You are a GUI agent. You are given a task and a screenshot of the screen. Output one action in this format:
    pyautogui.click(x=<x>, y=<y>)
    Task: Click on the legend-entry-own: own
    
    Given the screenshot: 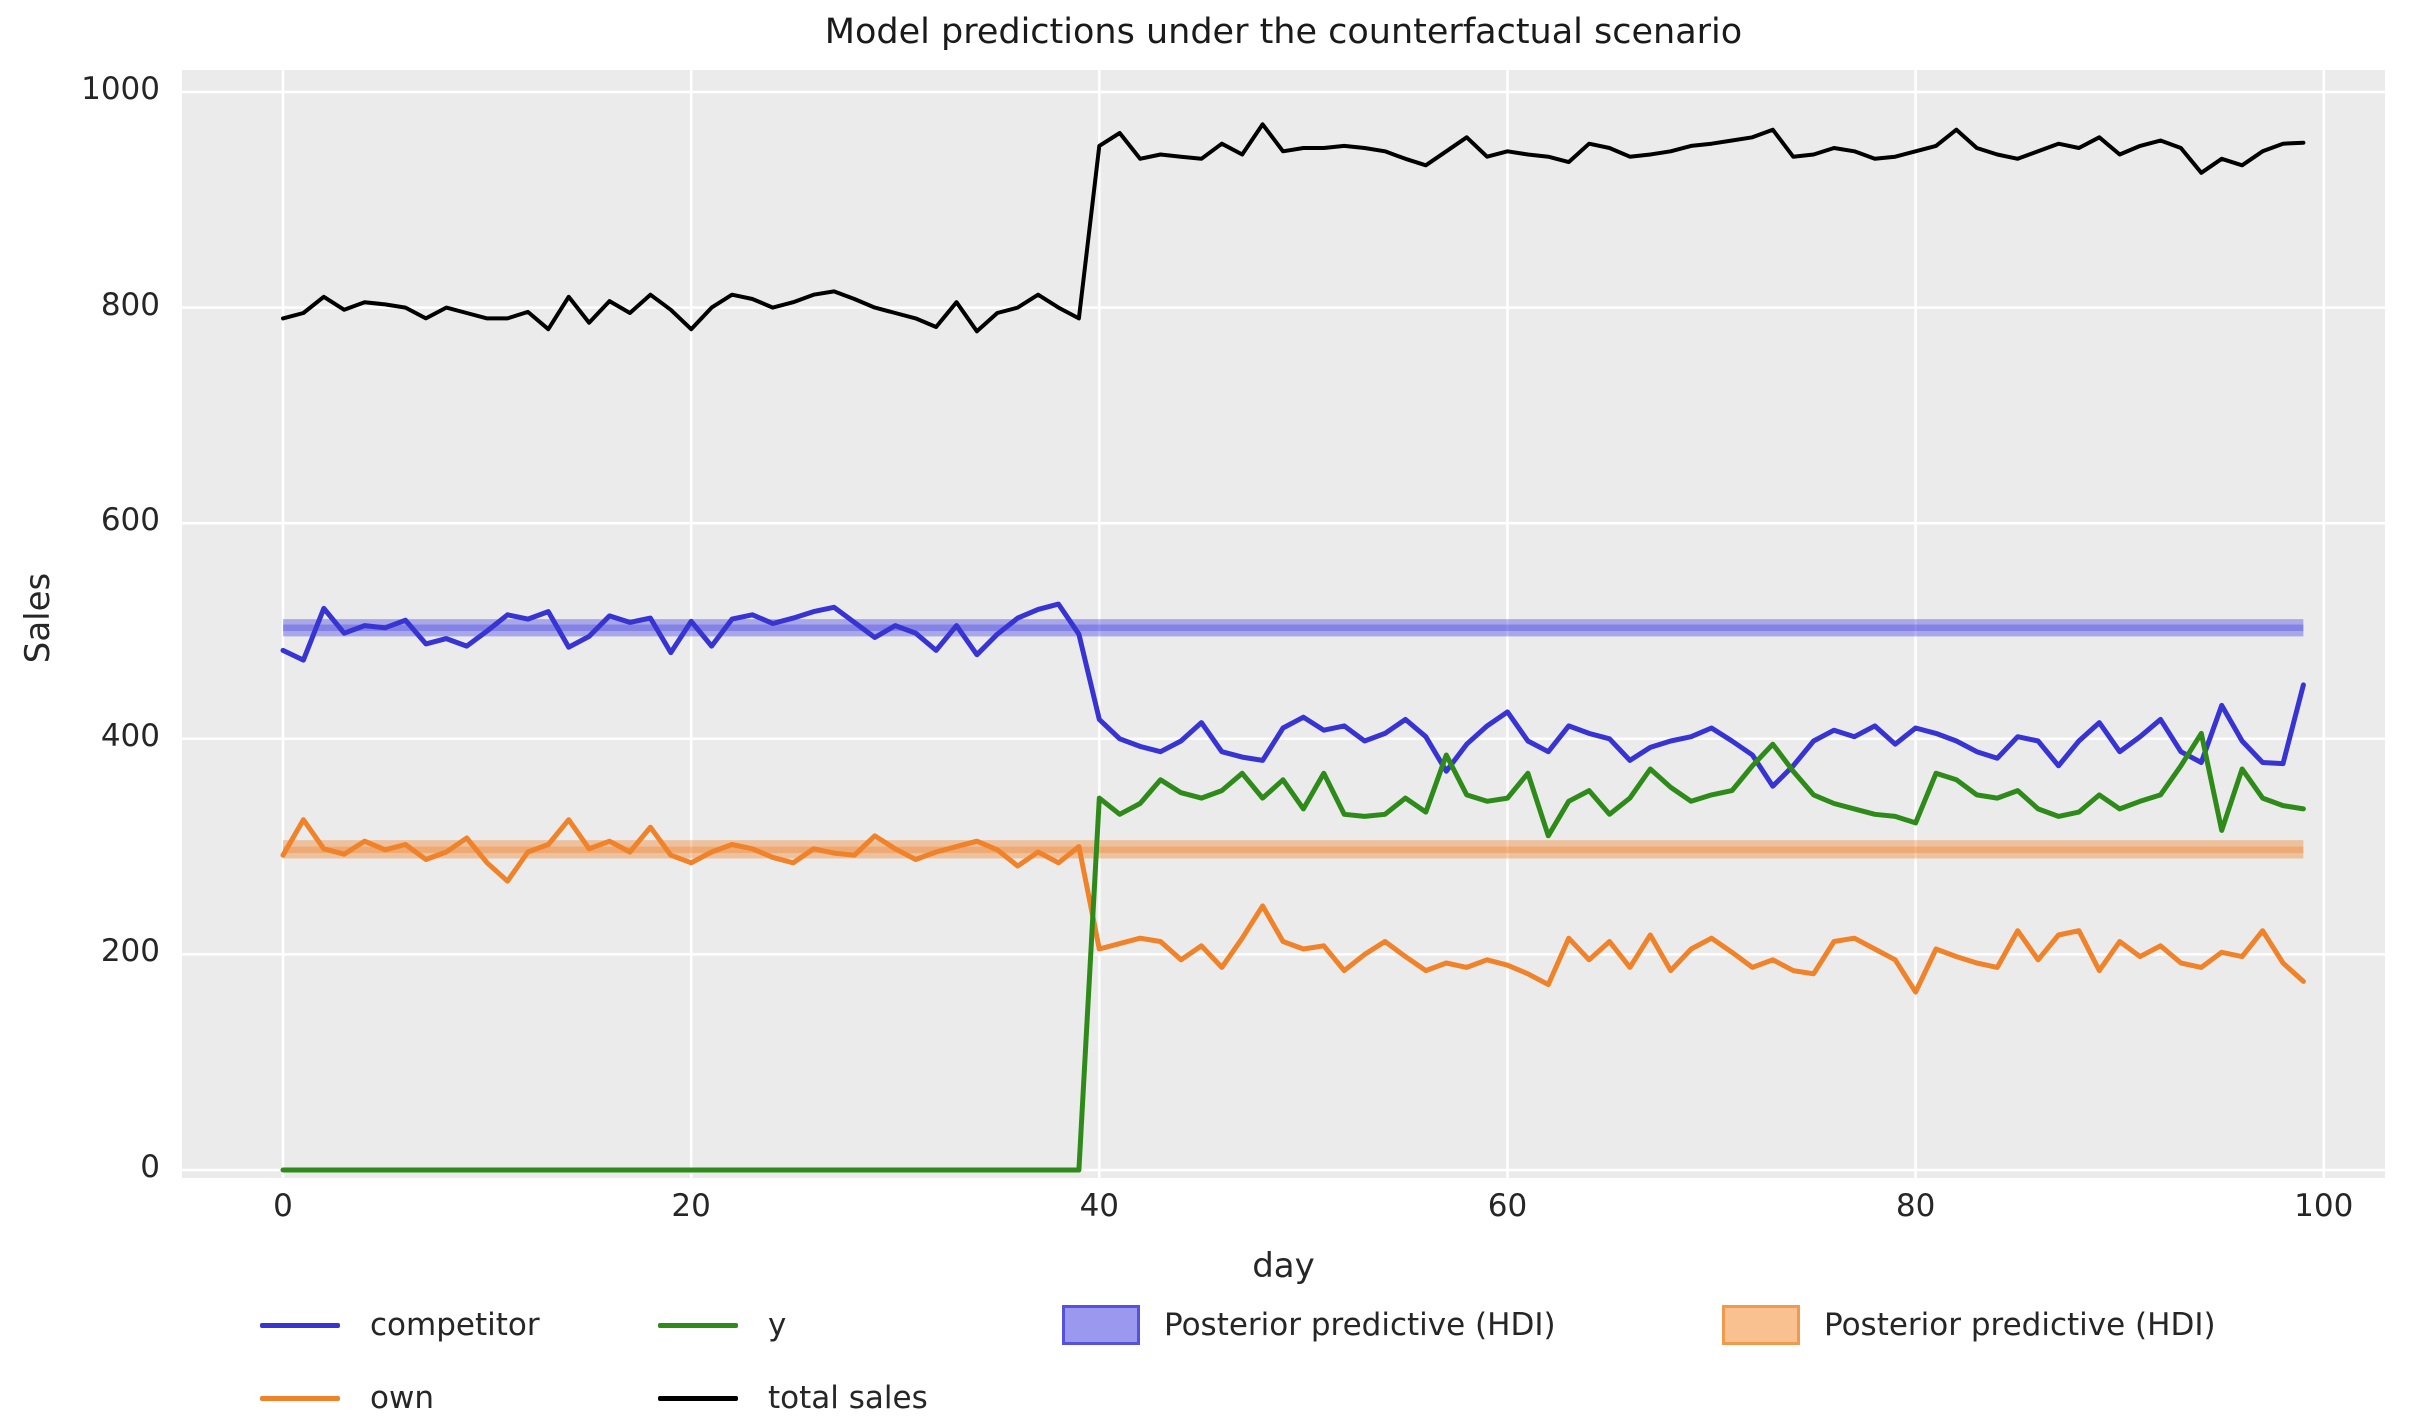 What is the action you would take?
    pyautogui.click(x=347, y=1398)
    